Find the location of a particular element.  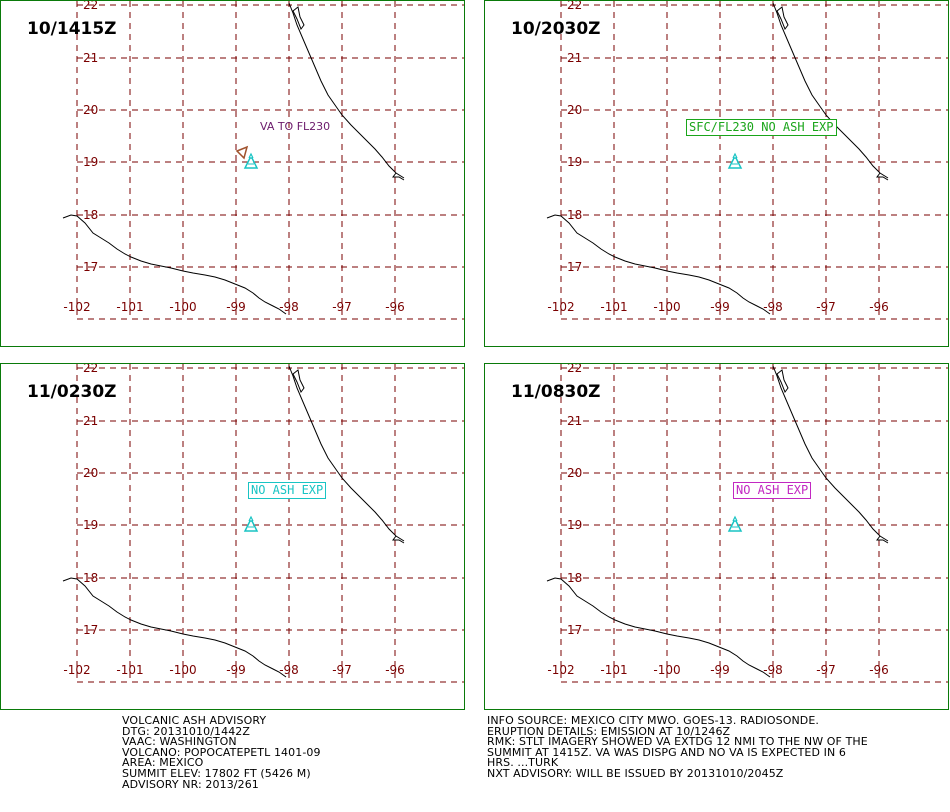

advisory-line: HRS. ...TURK is located at coordinates (523, 763).